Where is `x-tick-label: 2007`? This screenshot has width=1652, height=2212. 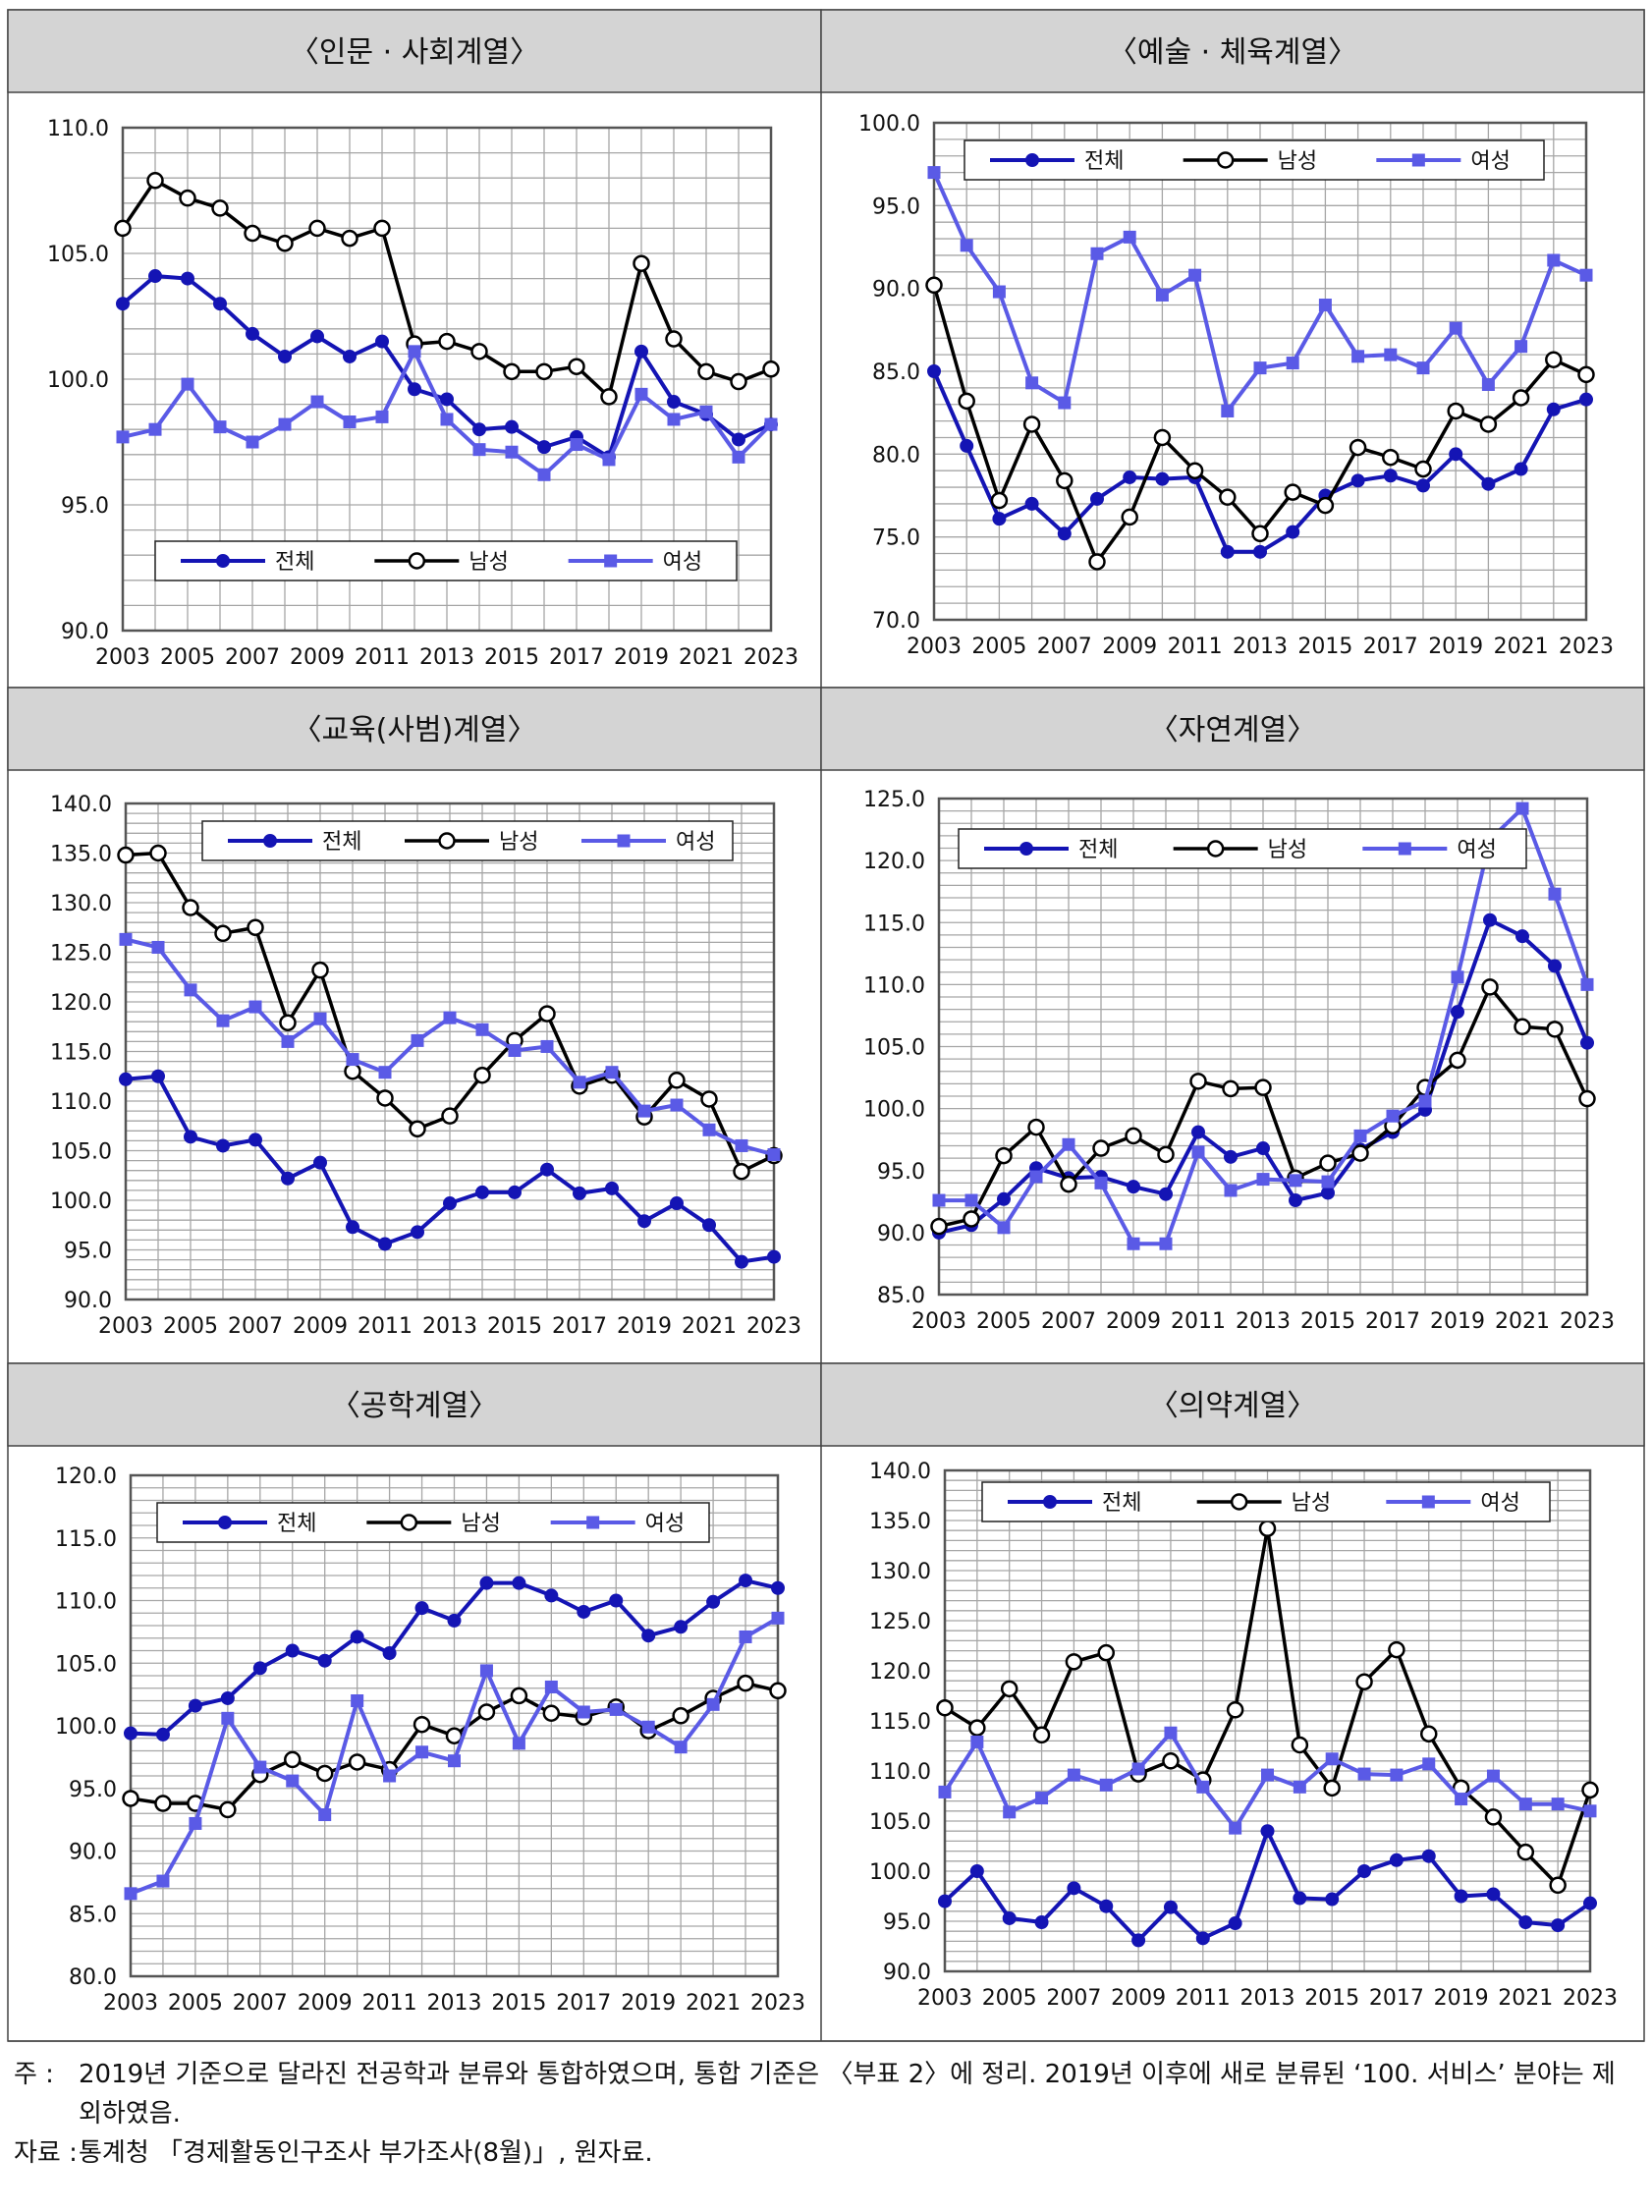 x-tick-label: 2007 is located at coordinates (255, 1326).